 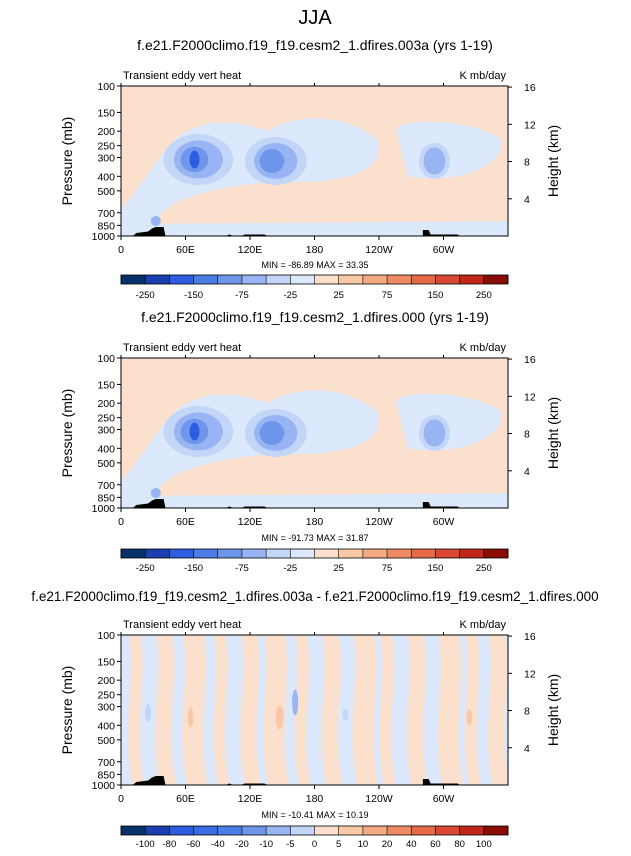 I want to click on colorbar-label: 75, so click(x=387, y=568).